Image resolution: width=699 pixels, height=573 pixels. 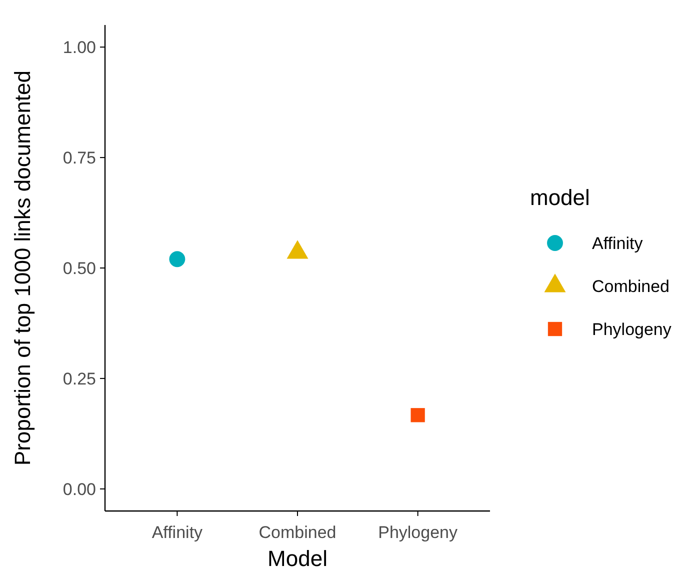 I want to click on y-tick-label: 0.75, so click(x=79, y=158).